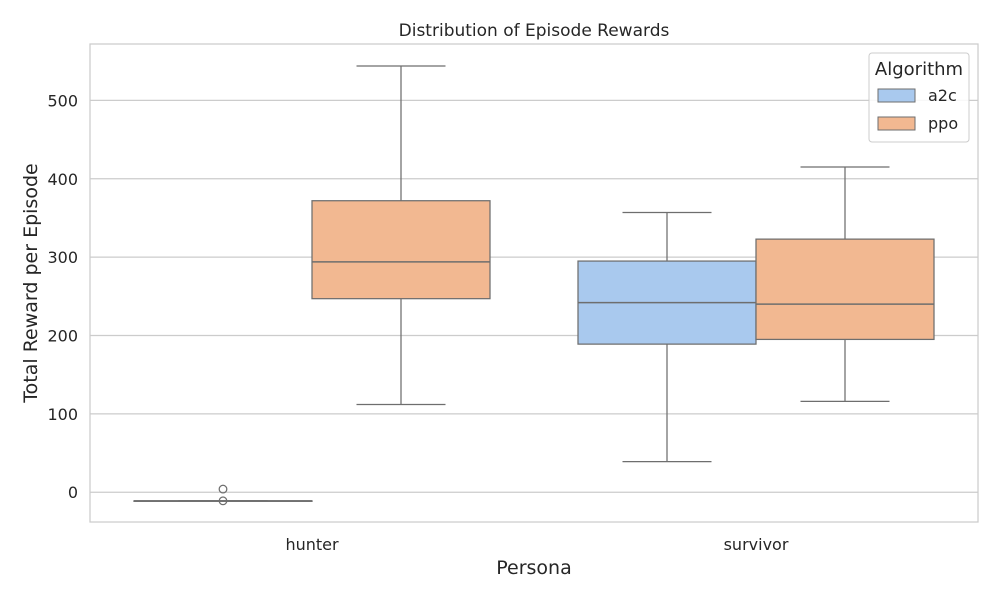  I want to click on x-axis-label: Persona, so click(534, 568).